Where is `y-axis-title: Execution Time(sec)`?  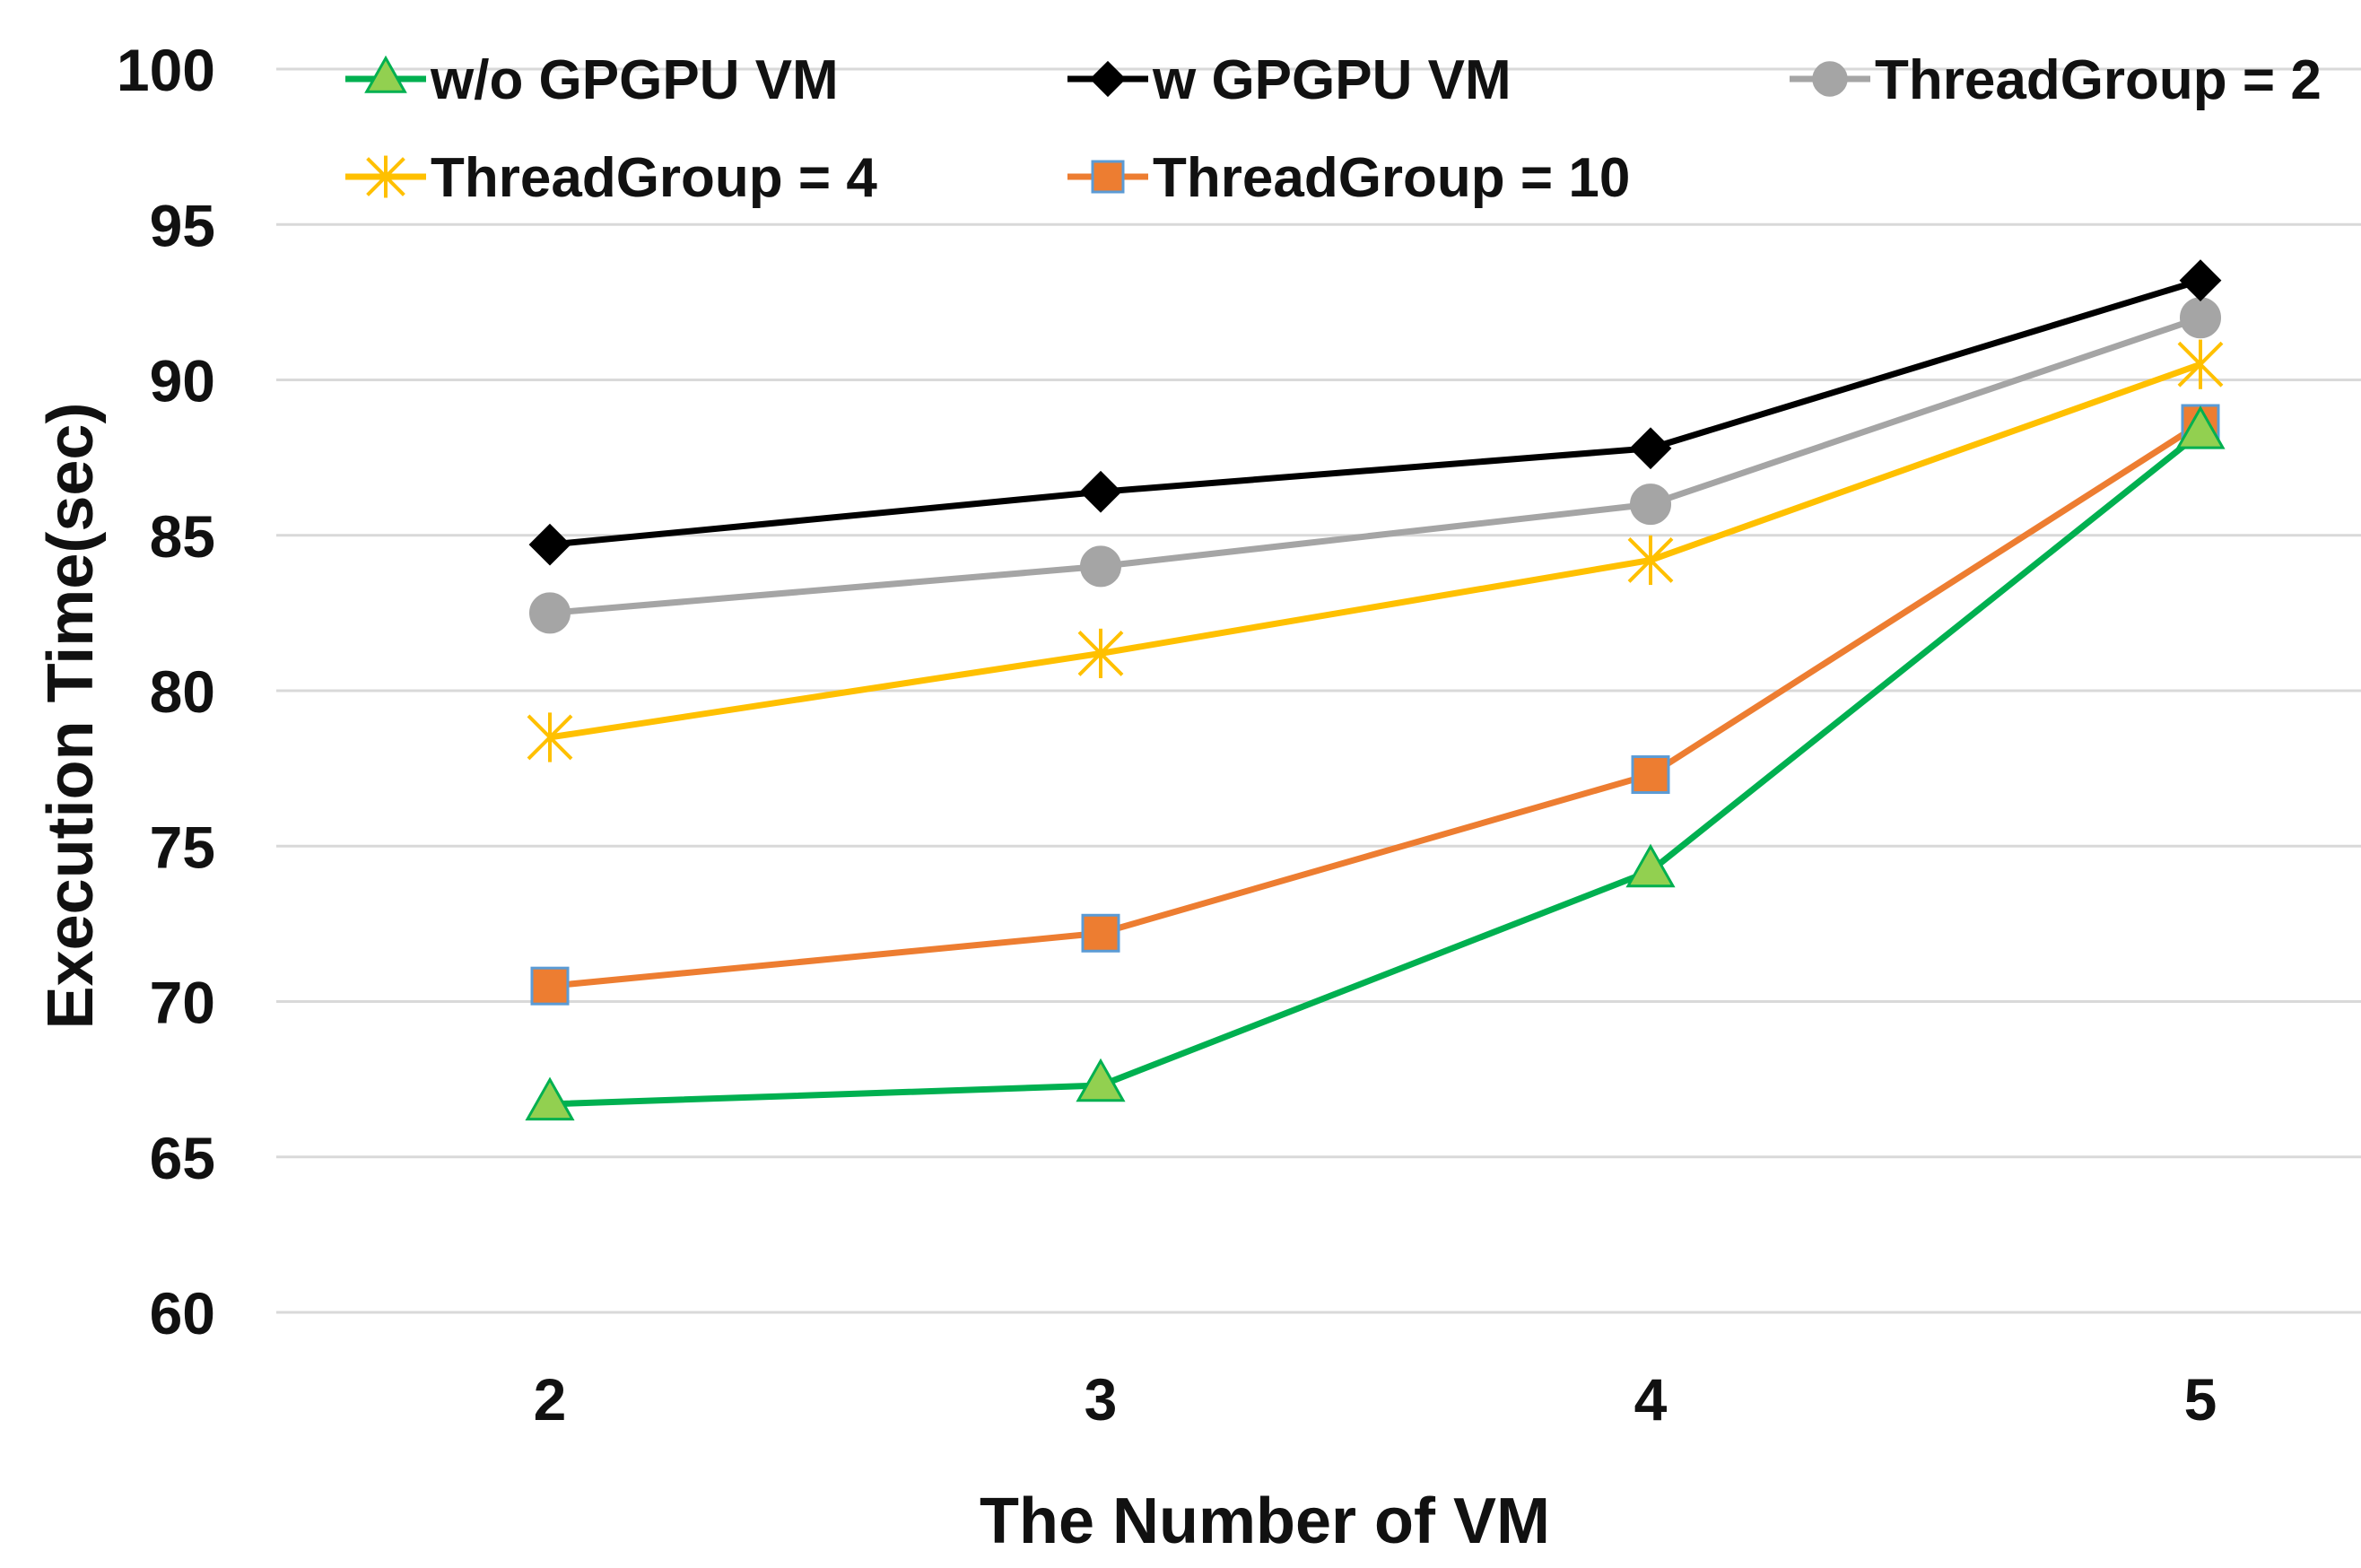
y-axis-title: Execution Time(sec) is located at coordinates (71, 717).